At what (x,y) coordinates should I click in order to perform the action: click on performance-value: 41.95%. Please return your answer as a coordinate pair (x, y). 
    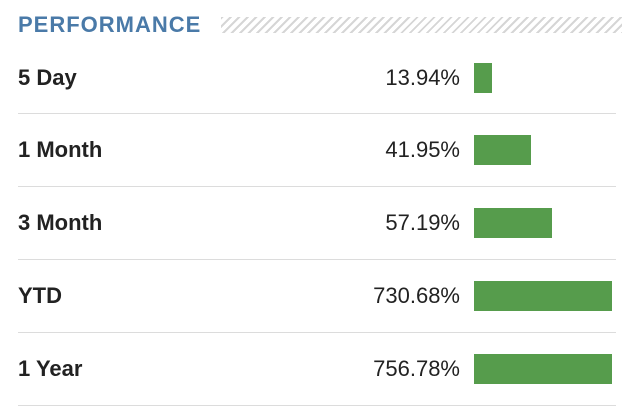
    Looking at the image, I should click on (422, 149).